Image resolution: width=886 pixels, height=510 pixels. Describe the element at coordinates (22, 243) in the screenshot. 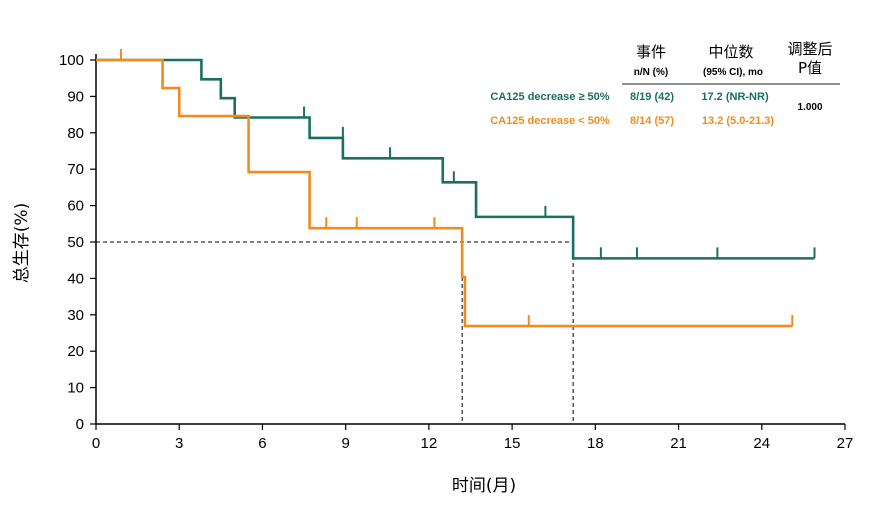

I see `y-axis-title: 总生存(%)` at that location.